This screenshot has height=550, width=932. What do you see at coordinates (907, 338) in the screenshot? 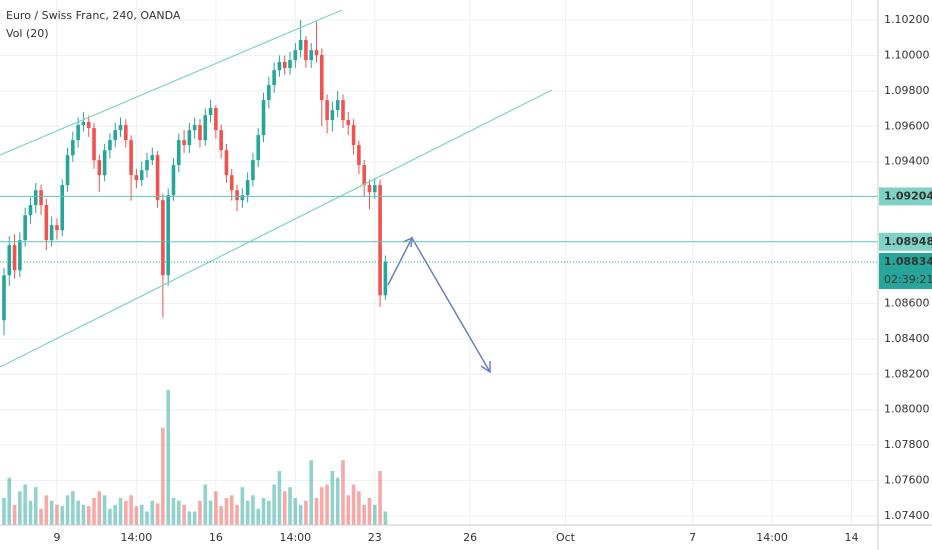
I see `y-tick-label: 1.08400` at bounding box center [907, 338].